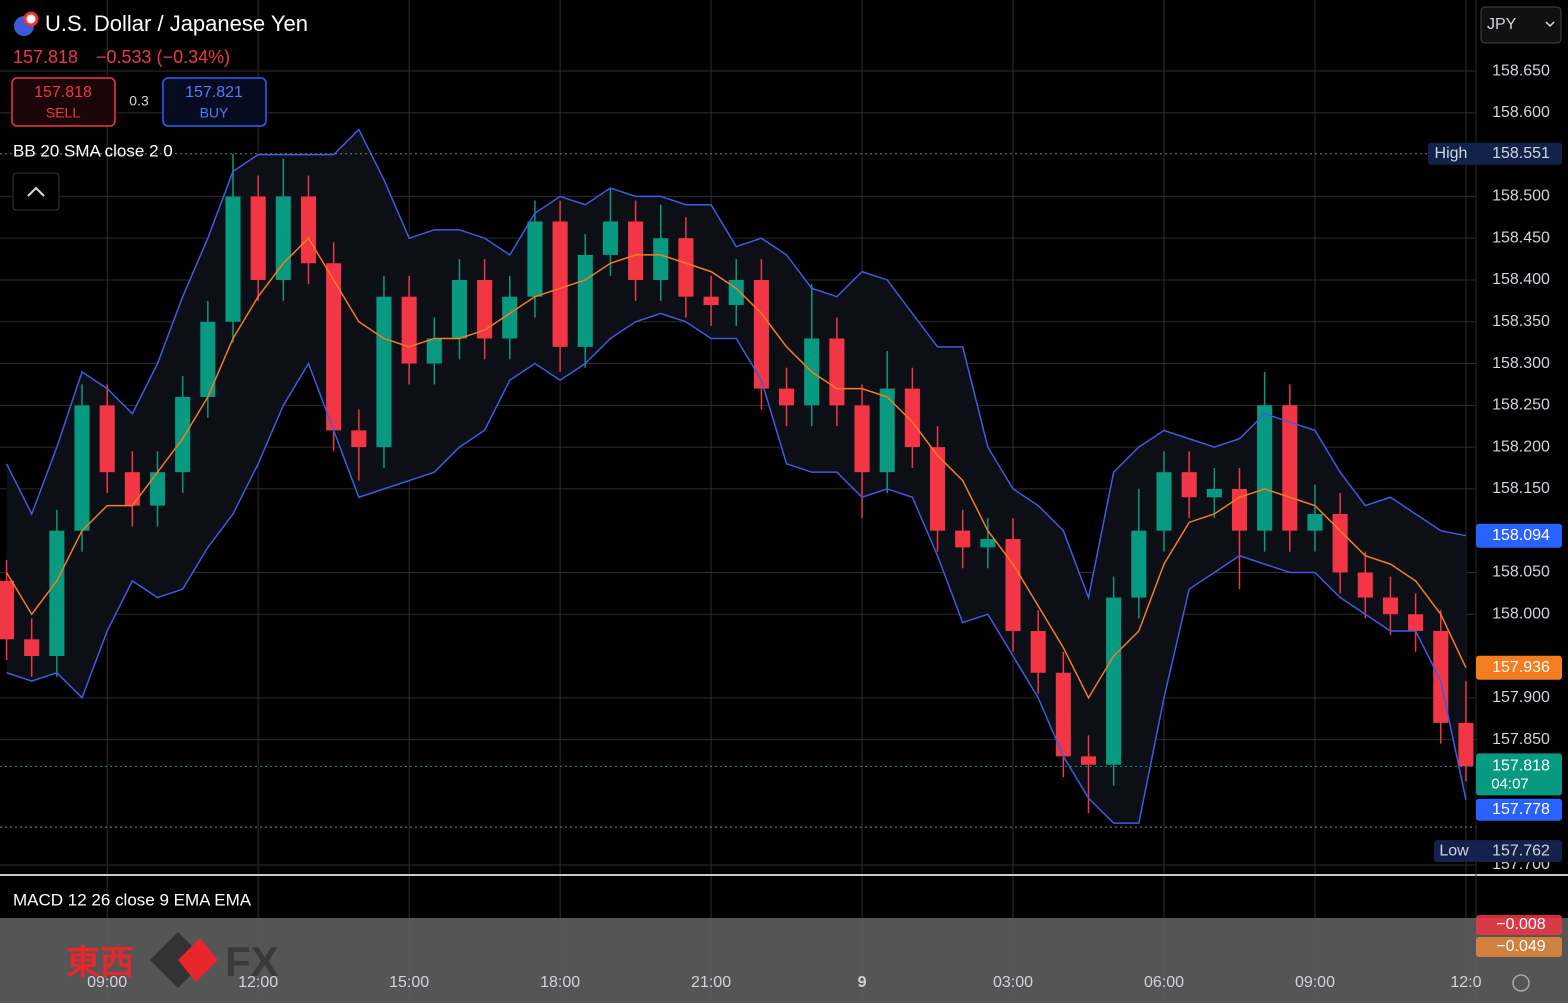 The image size is (1568, 1003). Describe the element at coordinates (1550, 24) in the screenshot. I see `dropdown-icon` at that location.